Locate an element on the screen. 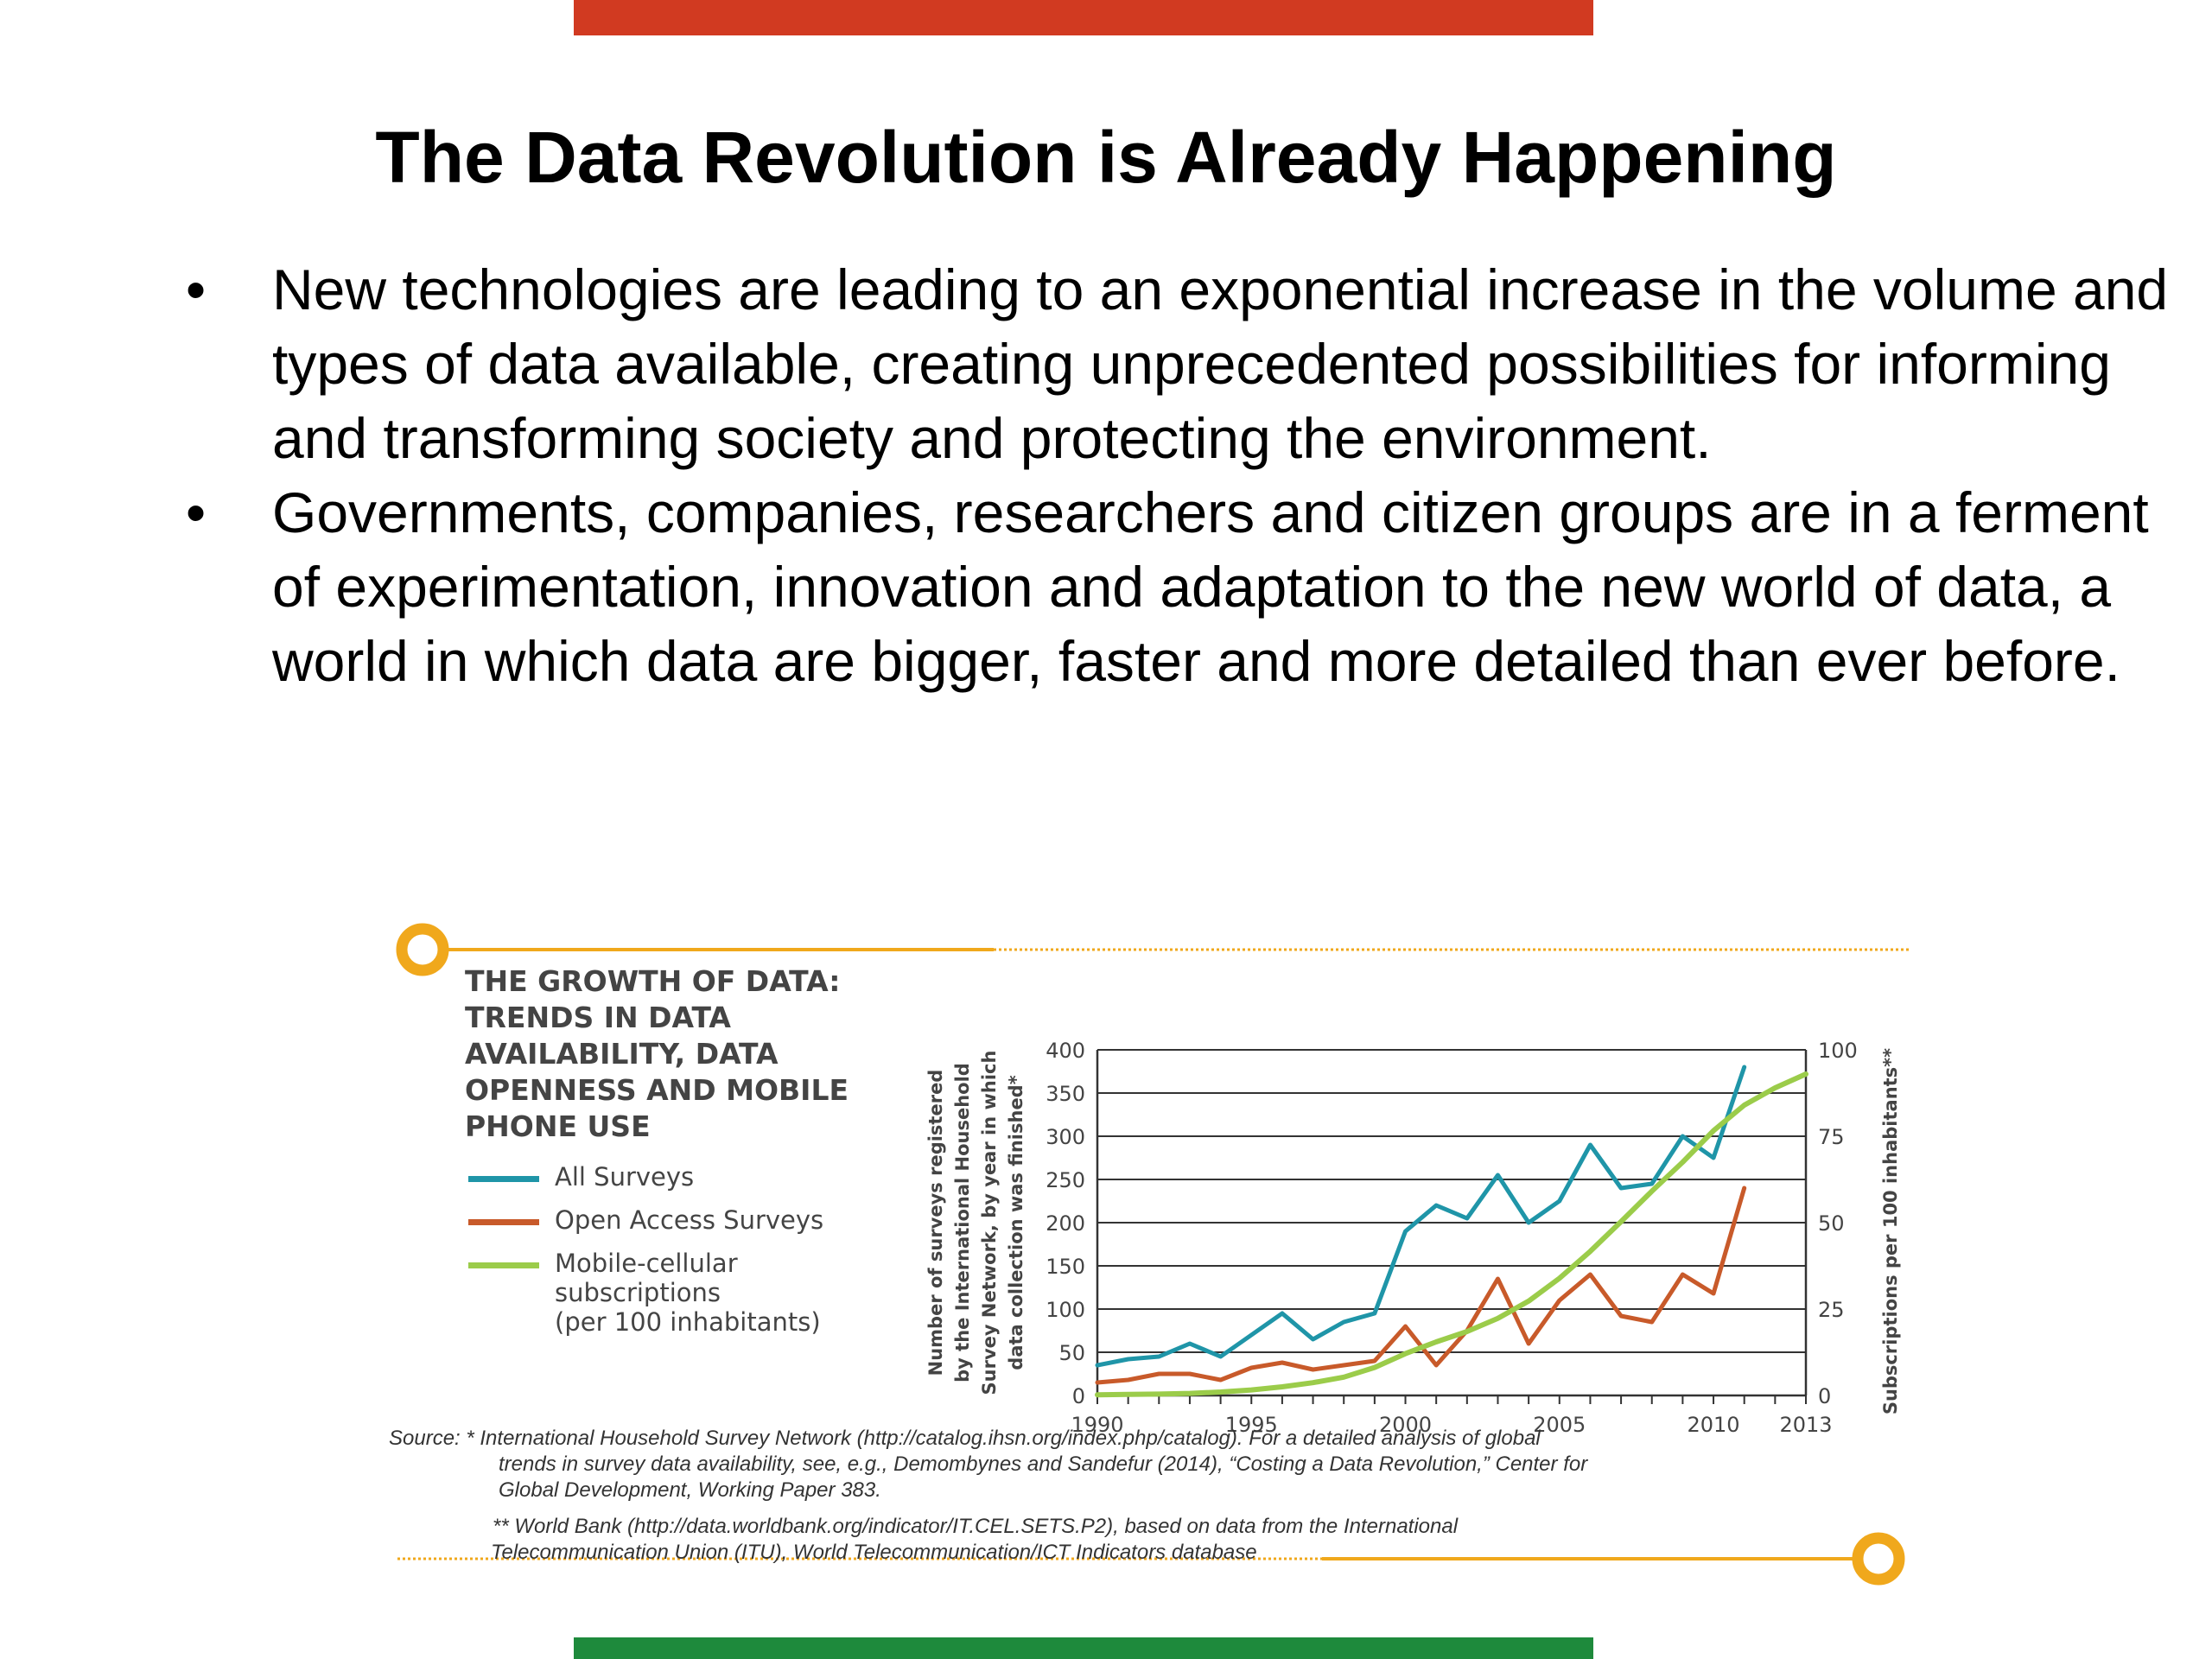  legend-label: All Surveys is located at coordinates (625, 1177).